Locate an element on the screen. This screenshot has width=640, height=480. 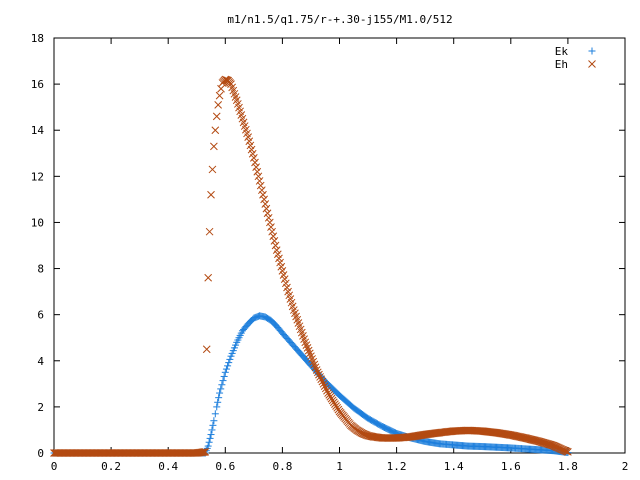
y-tick-label: 0 is located at coordinates (40, 453).